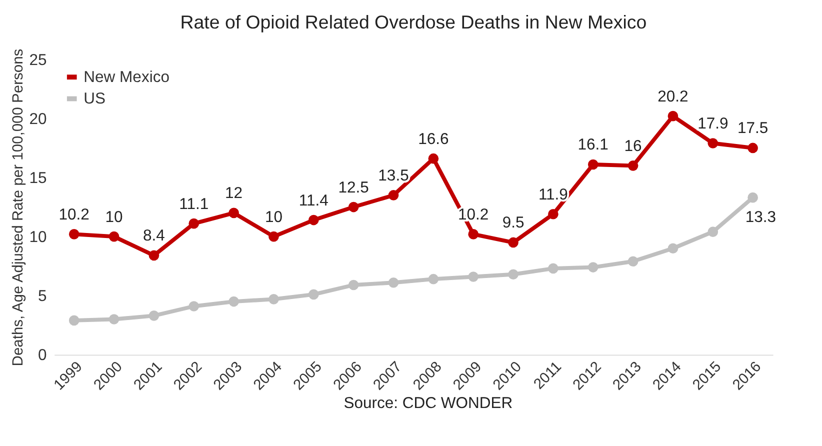  Describe the element at coordinates (428, 403) in the screenshot. I see `source-note: Source: CDC WONDER` at that location.